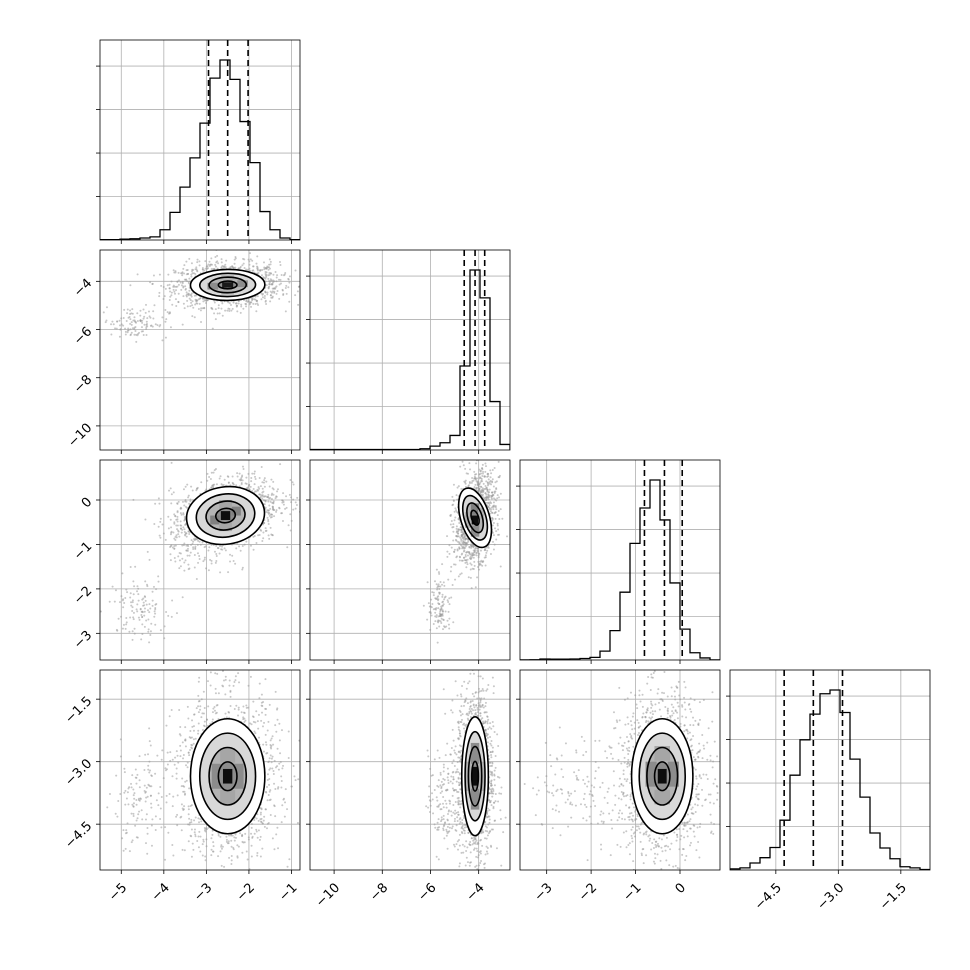  I want to click on contour-line, so click(225, 515).